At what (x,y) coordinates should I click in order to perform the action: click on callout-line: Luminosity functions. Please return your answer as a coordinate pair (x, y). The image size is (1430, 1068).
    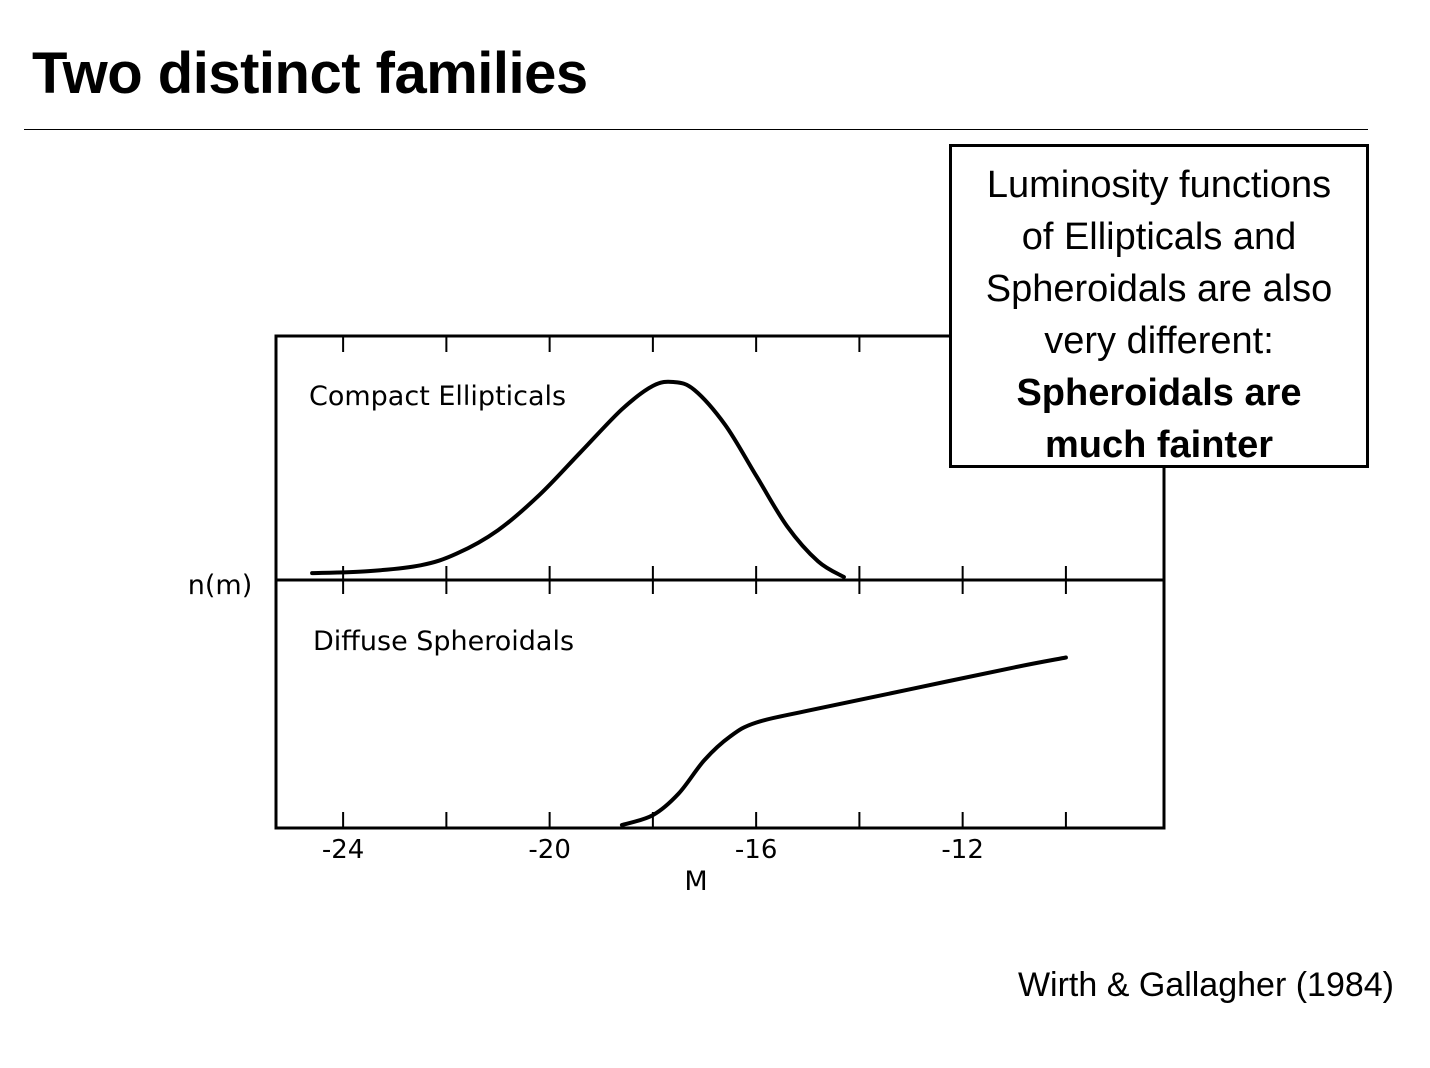
    Looking at the image, I should click on (1159, 185).